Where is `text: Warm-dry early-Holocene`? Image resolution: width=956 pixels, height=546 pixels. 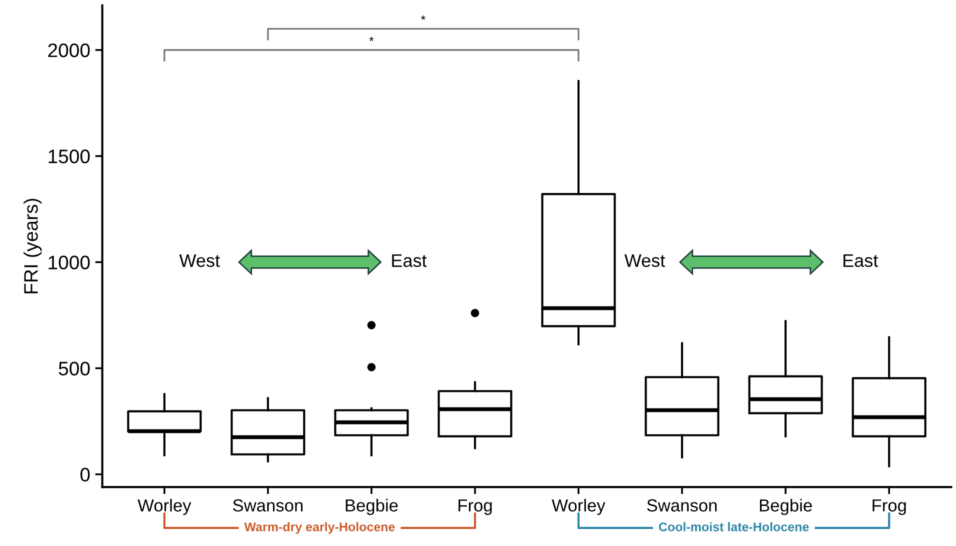 text: Warm-dry early-Holocene is located at coordinates (319, 528).